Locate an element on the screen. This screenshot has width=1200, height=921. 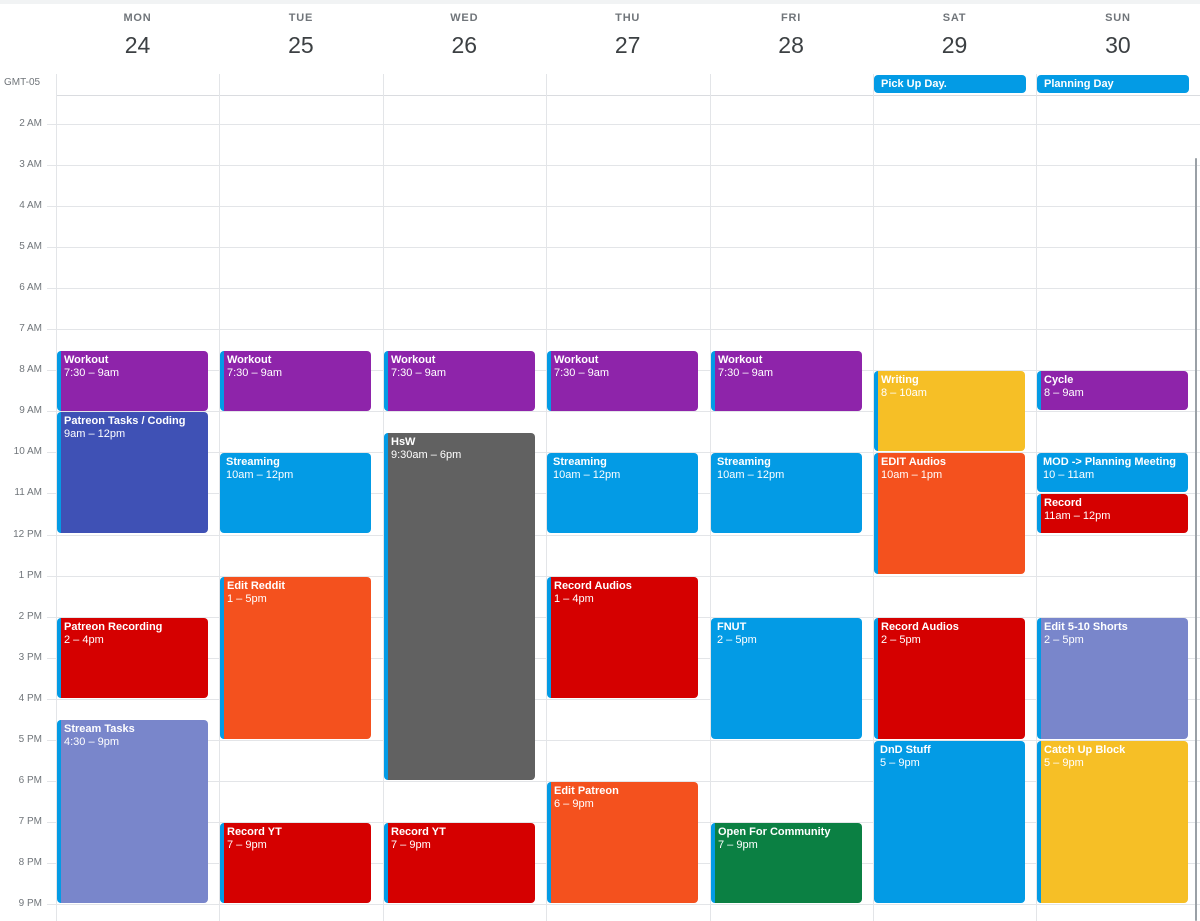
event-title: Record YT is located at coordinates (418, 832).